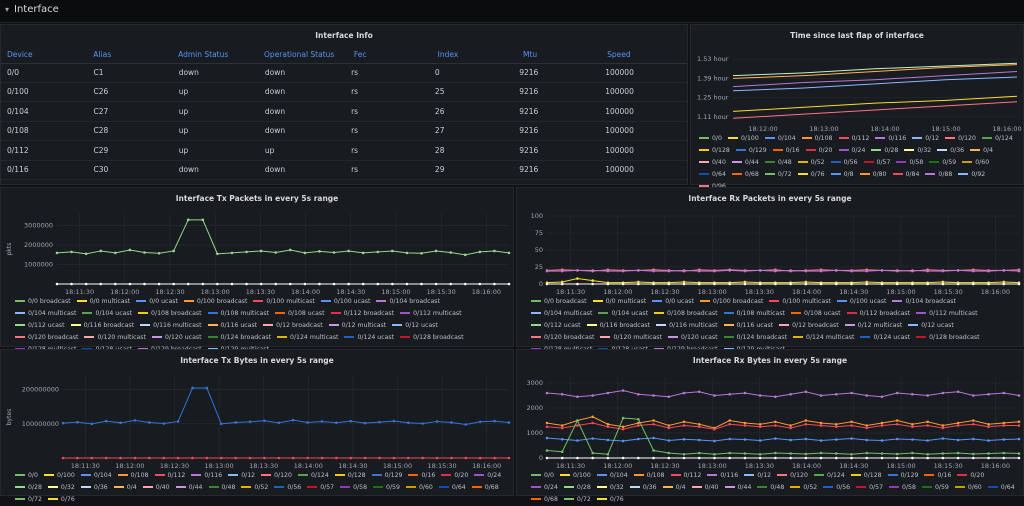  Describe the element at coordinates (754, 314) in the screenshot. I see `legend-item: 0/108 multicast` at that location.